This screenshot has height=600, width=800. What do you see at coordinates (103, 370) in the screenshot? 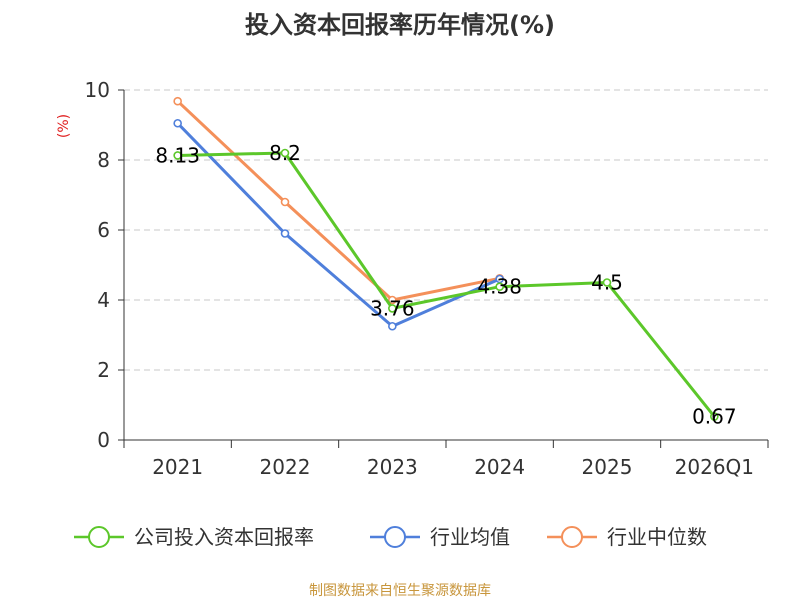
I see `y-tick-label-2: 2` at bounding box center [103, 370].